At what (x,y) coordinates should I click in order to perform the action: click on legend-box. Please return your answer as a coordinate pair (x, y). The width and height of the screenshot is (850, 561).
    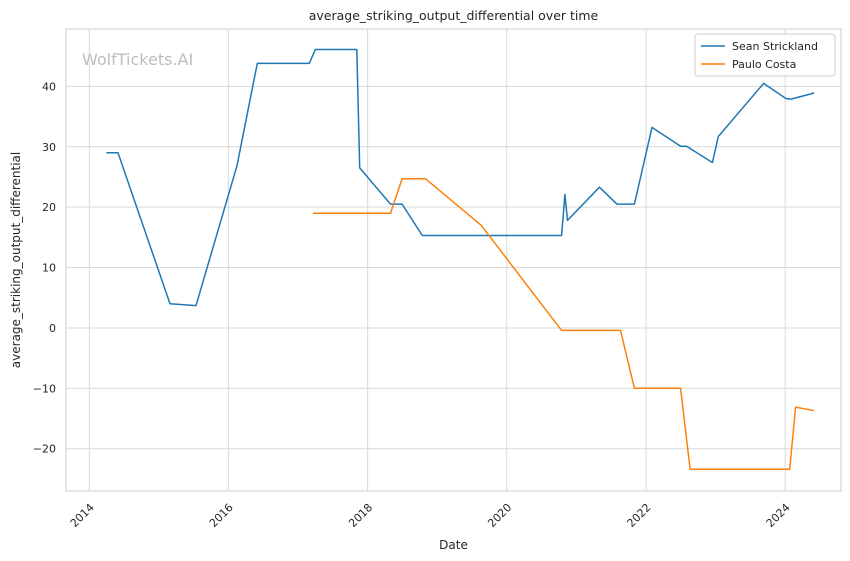
    Looking at the image, I should click on (765, 55).